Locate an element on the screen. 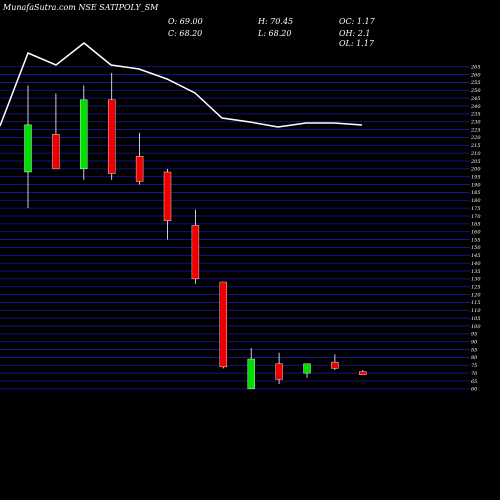 Image resolution: width=500 pixels, height=500 pixels. y-tick-label: 220 is located at coordinates (475, 138).